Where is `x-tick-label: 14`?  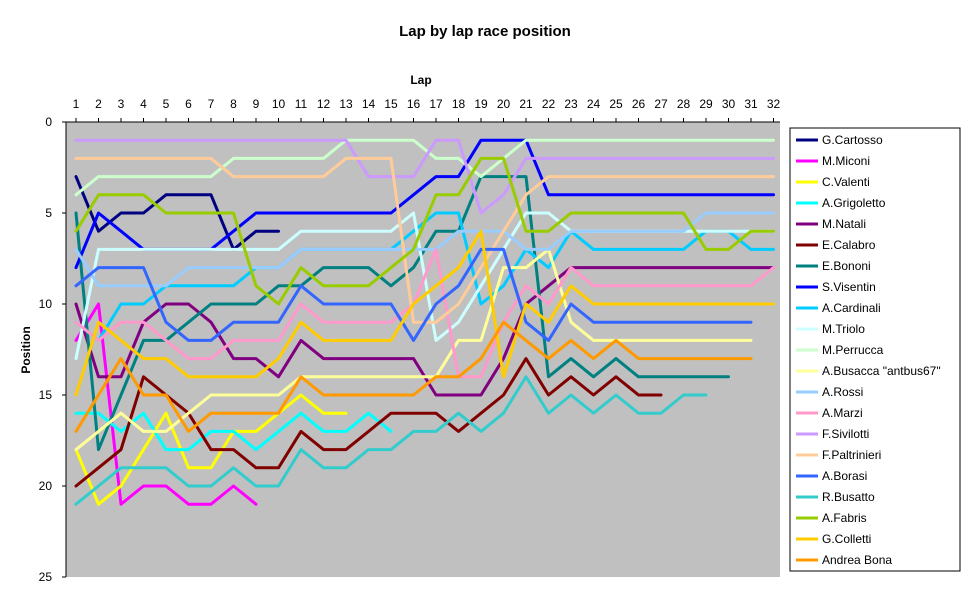 x-tick-label: 14 is located at coordinates (369, 104).